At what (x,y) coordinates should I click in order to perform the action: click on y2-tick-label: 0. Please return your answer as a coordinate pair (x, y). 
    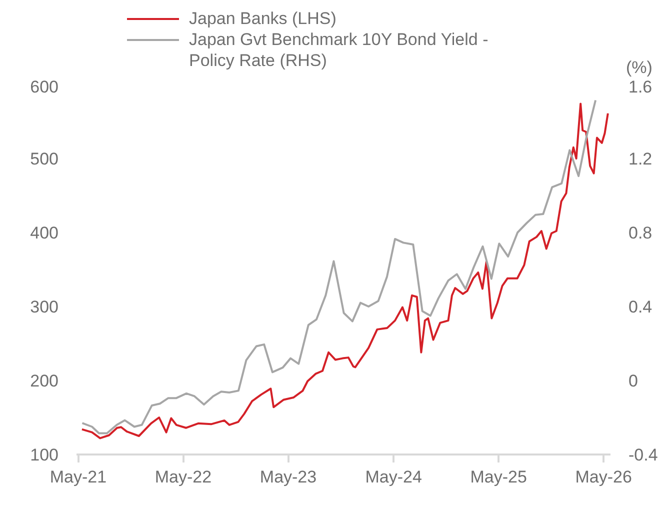
    Looking at the image, I should click on (633, 381).